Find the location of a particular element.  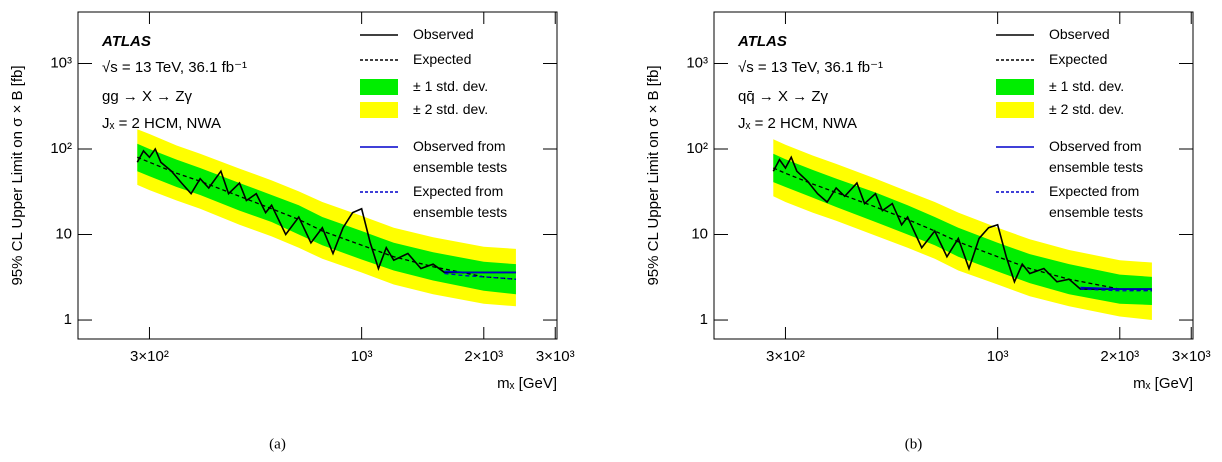

caption: (a) is located at coordinates (277, 444).